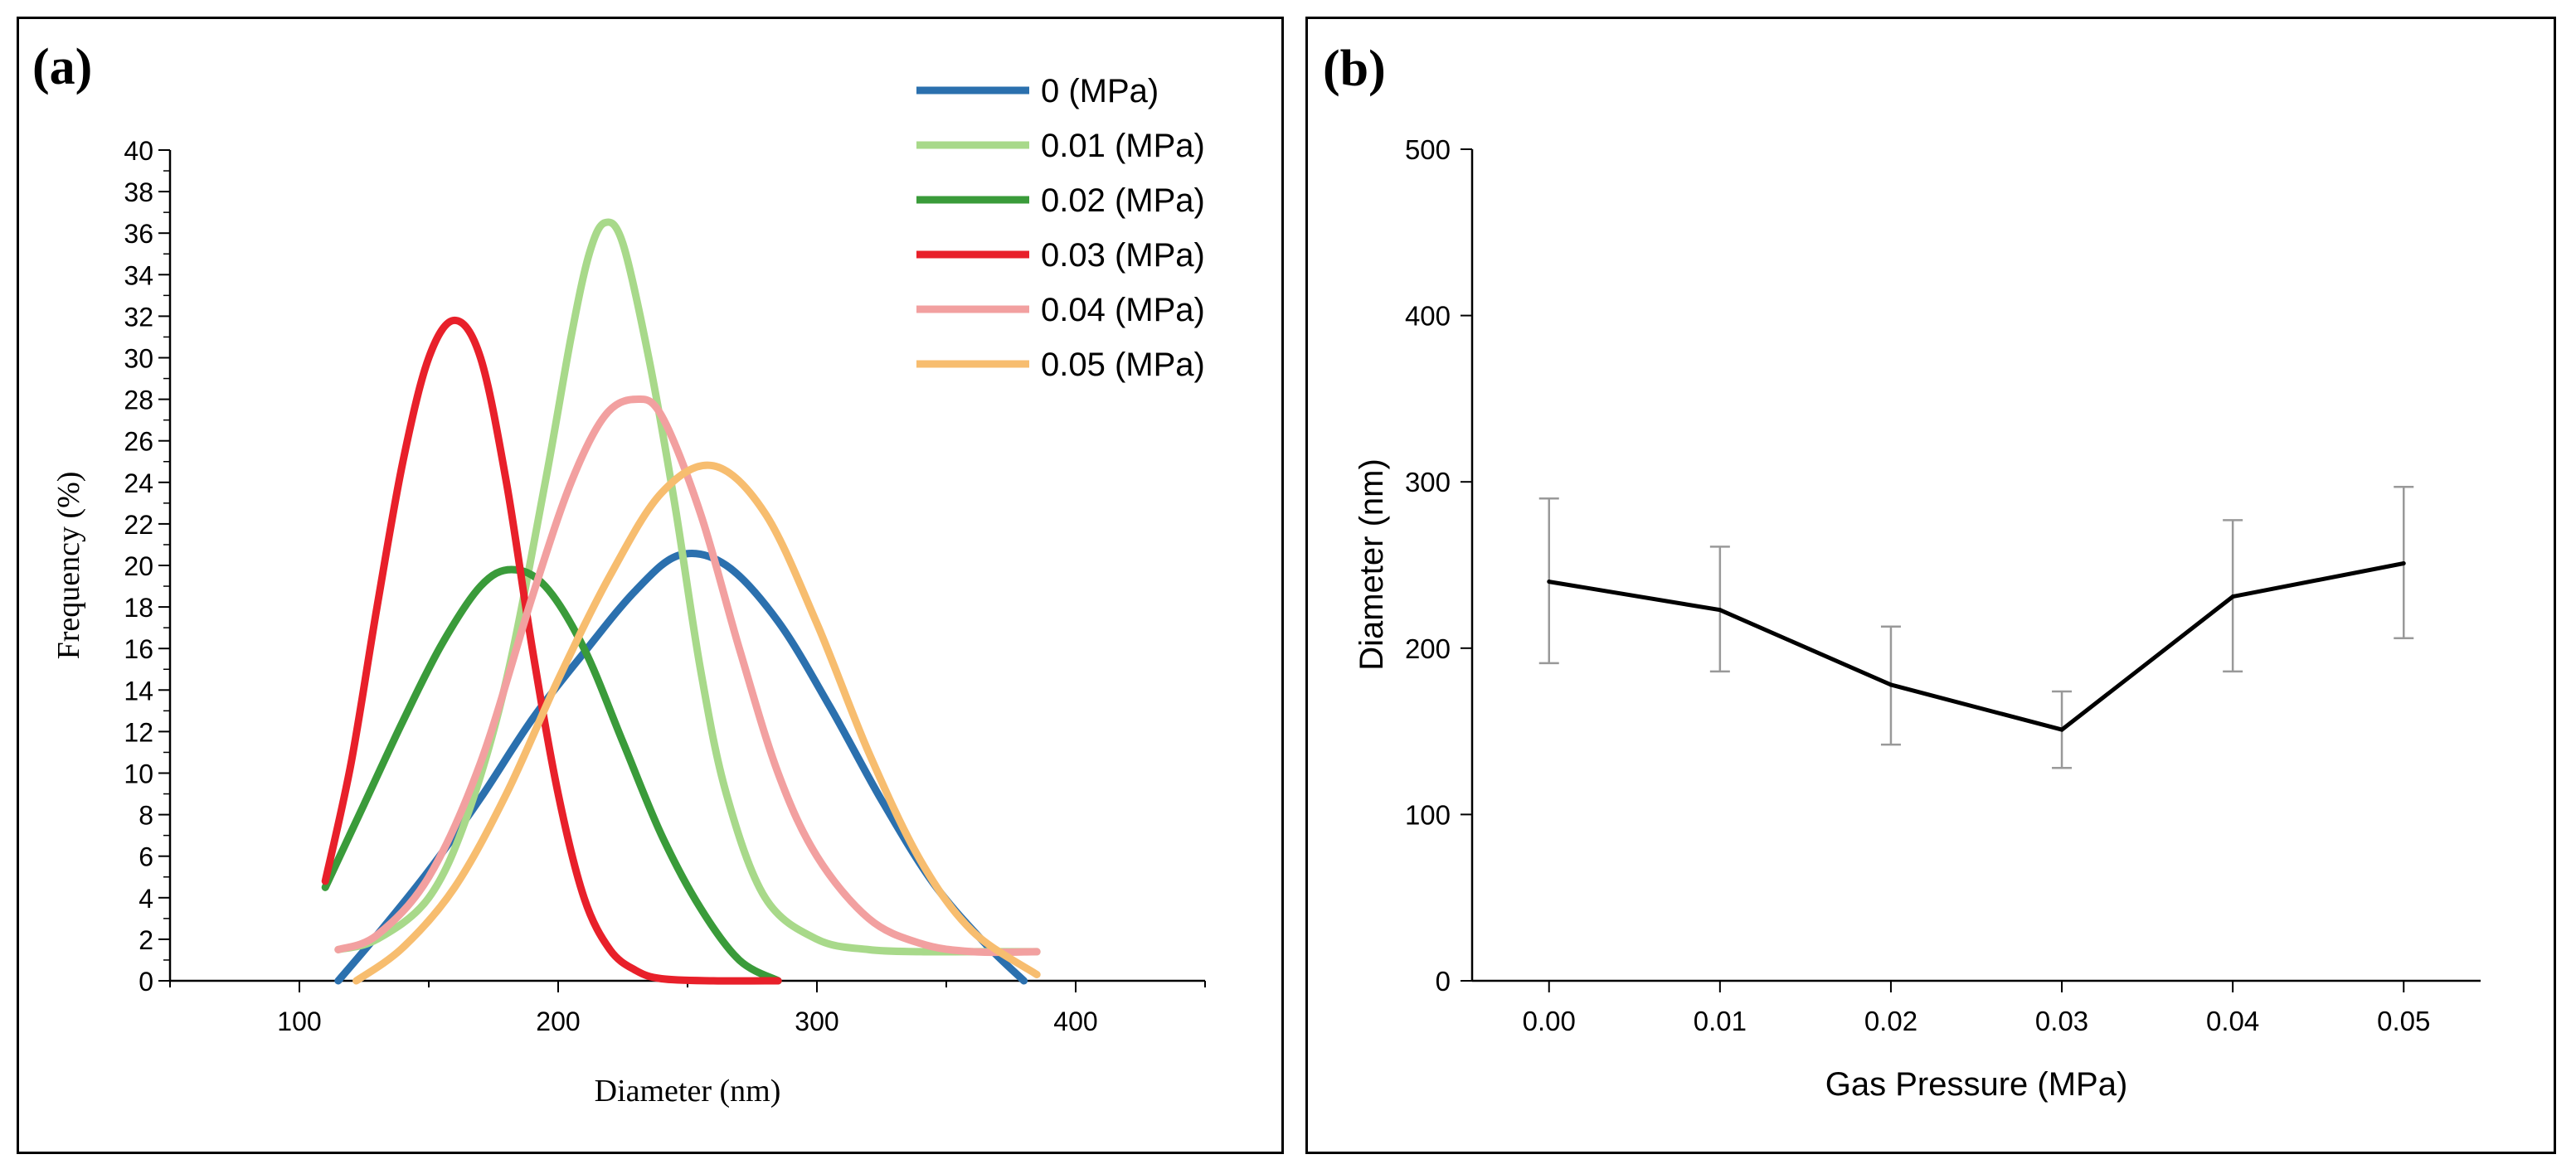  Describe the element at coordinates (139, 608) in the screenshot. I see `y-tick-label: 18` at that location.